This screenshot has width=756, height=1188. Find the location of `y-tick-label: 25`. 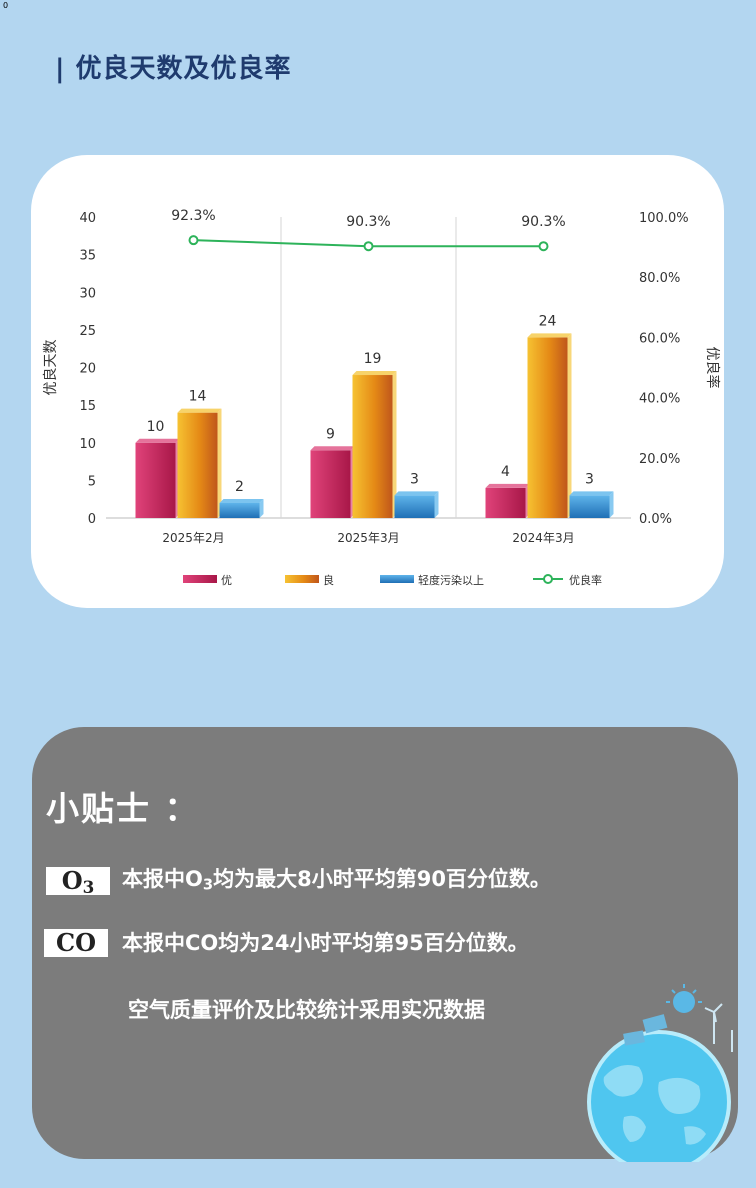

y-tick-label: 25 is located at coordinates (87, 331).